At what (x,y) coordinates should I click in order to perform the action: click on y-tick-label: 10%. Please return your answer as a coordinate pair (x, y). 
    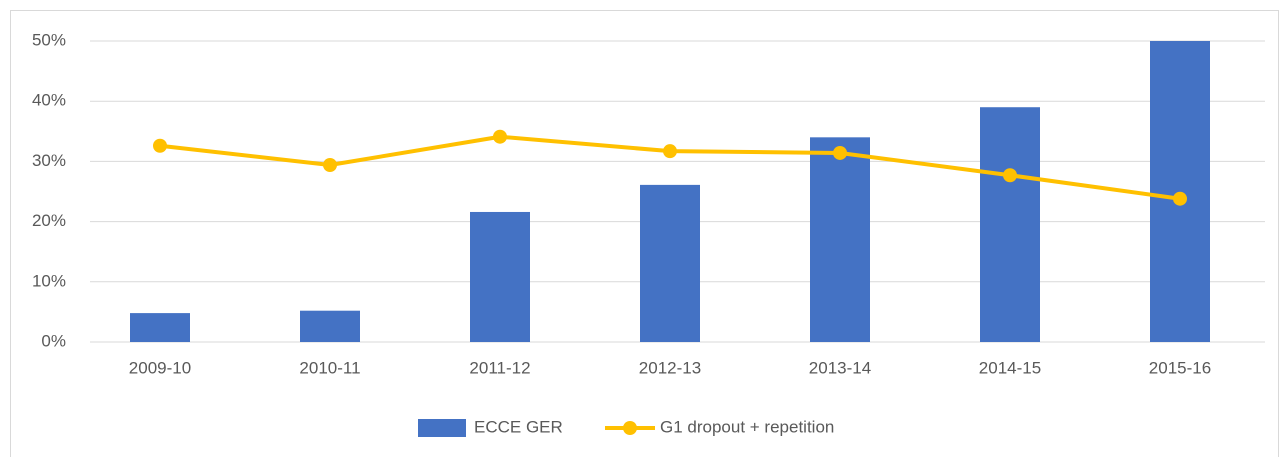
    Looking at the image, I should click on (49, 280).